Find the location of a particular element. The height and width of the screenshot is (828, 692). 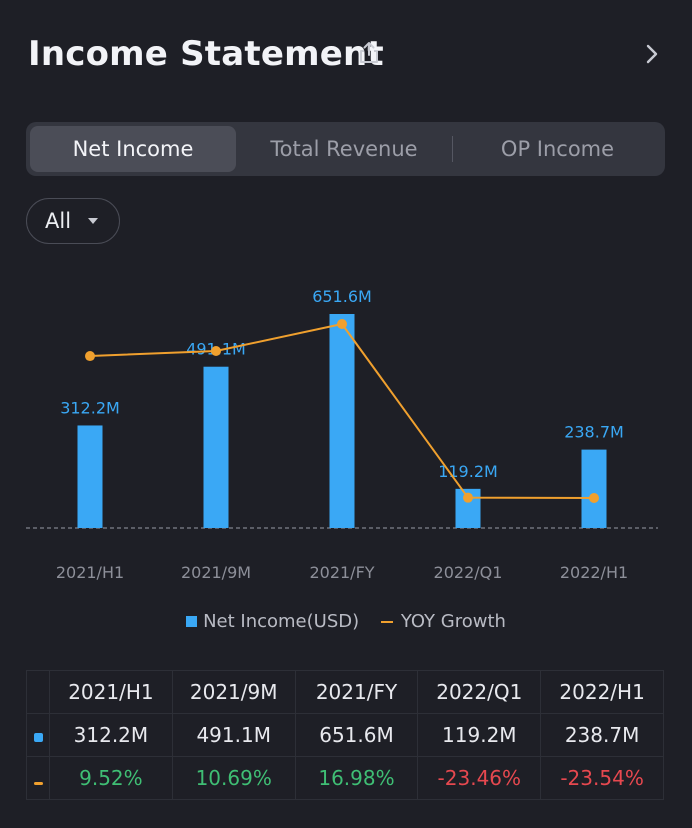

table-cell: 238.7M is located at coordinates (602, 735).